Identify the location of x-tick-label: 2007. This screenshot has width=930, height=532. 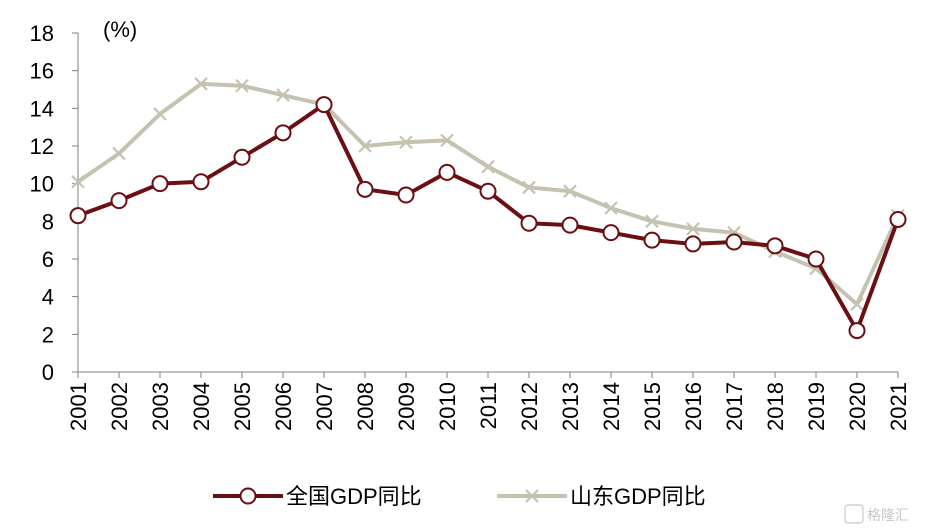
(324, 406).